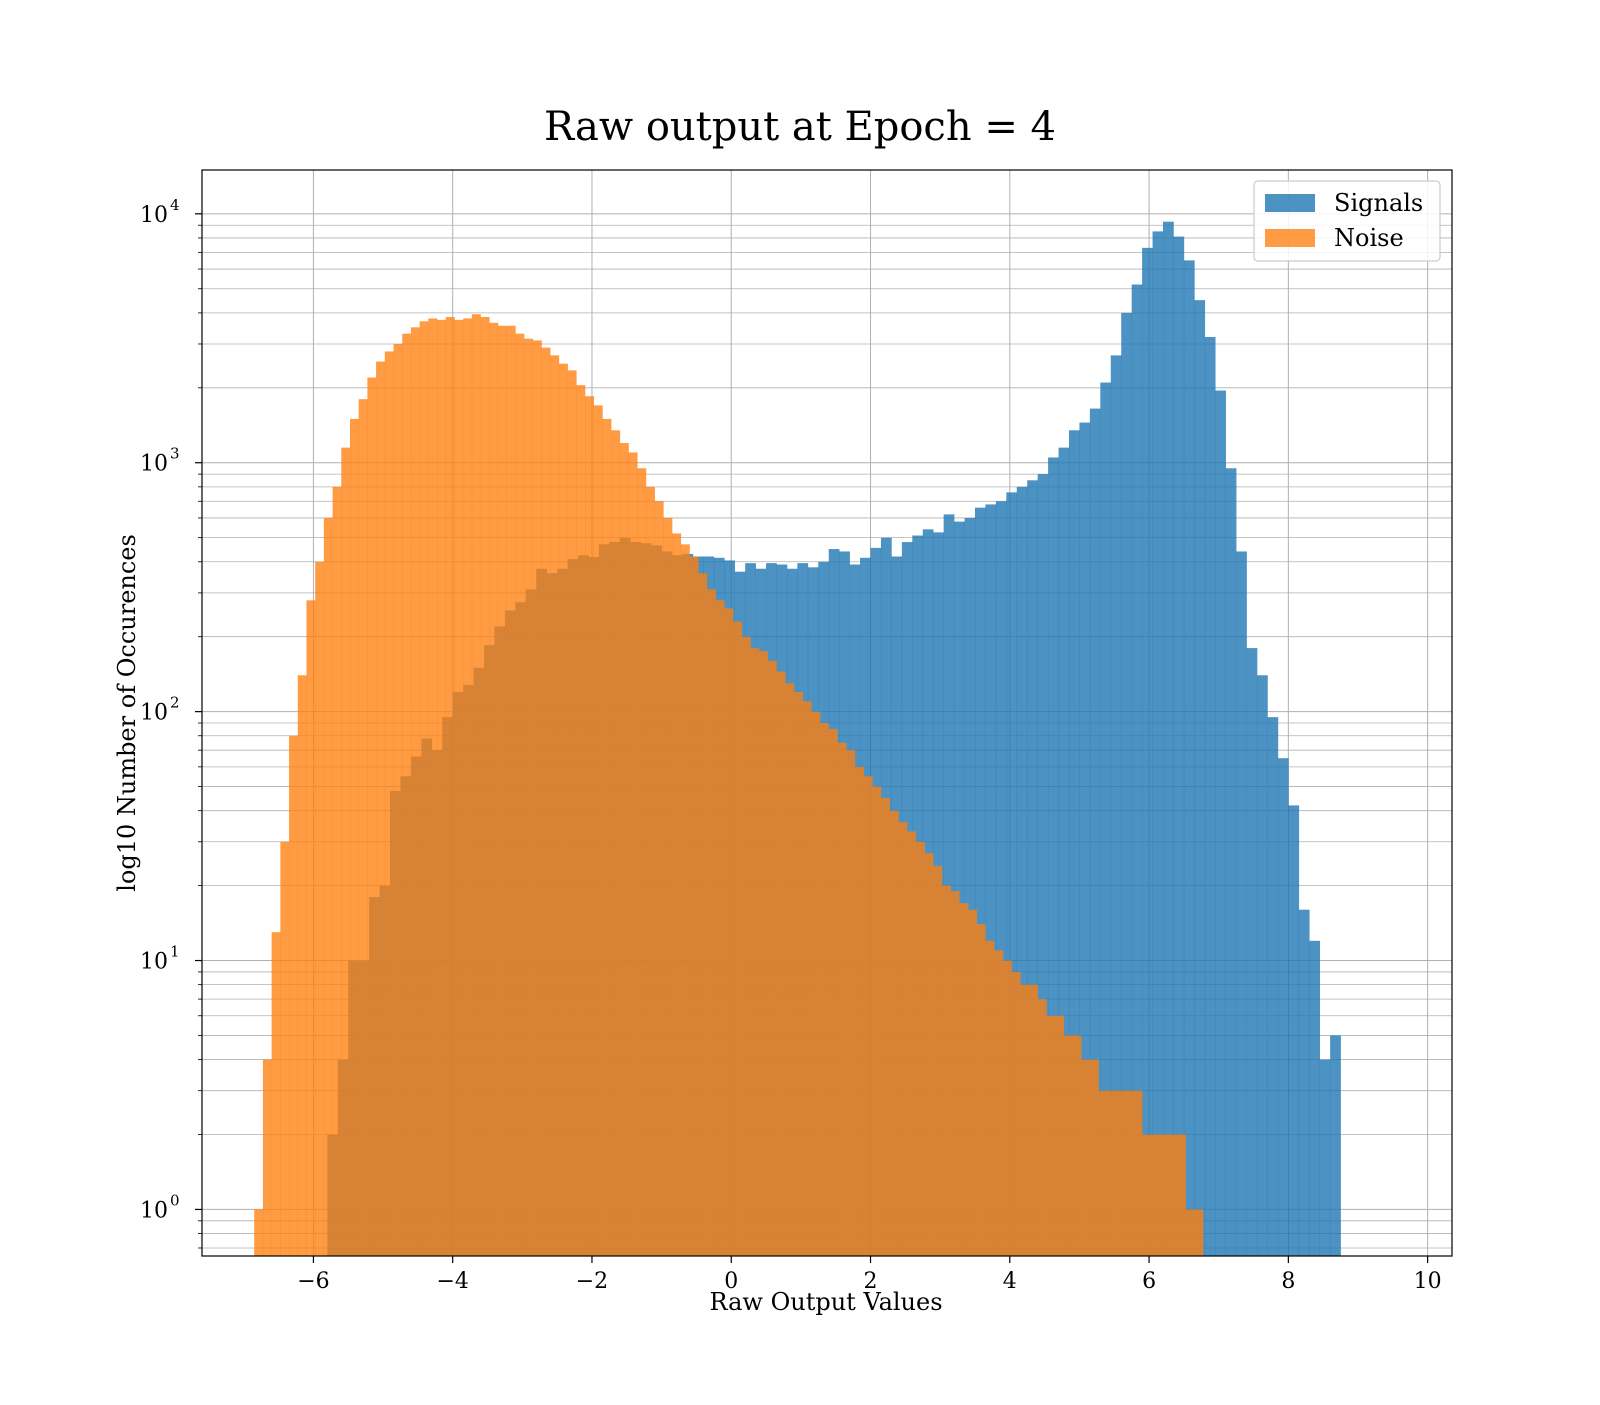  I want to click on x-tick-label: −6, so click(313, 1281).